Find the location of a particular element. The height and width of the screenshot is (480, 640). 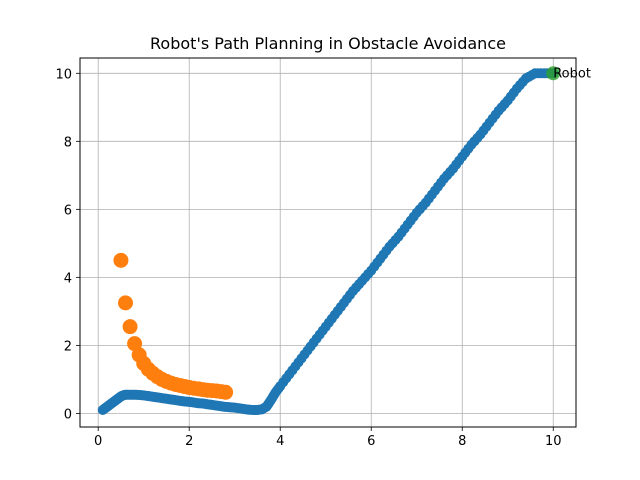

annotations: Robot is located at coordinates (572, 73).